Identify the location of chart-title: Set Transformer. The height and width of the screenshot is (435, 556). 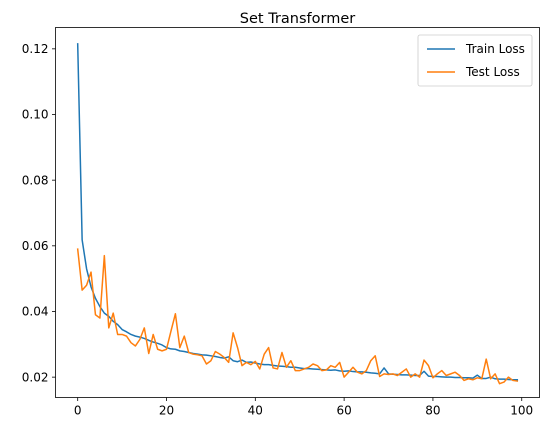
(297, 19).